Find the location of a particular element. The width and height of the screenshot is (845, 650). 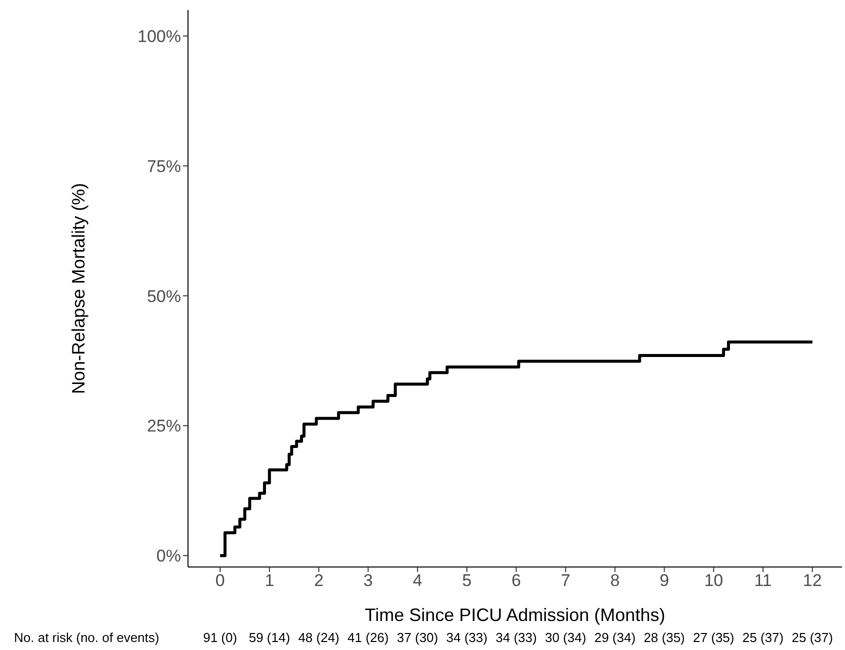

x-tick-label: 2 is located at coordinates (319, 580).